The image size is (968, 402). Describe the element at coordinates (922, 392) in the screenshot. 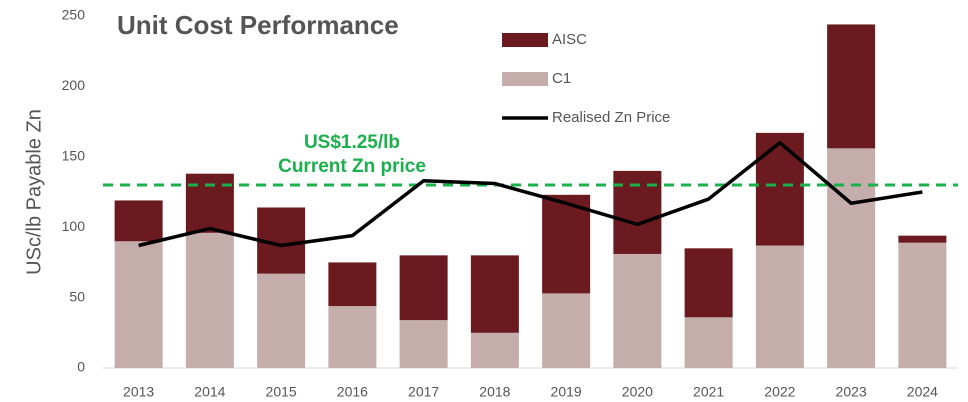

I see `x-tick-label: 2024` at that location.